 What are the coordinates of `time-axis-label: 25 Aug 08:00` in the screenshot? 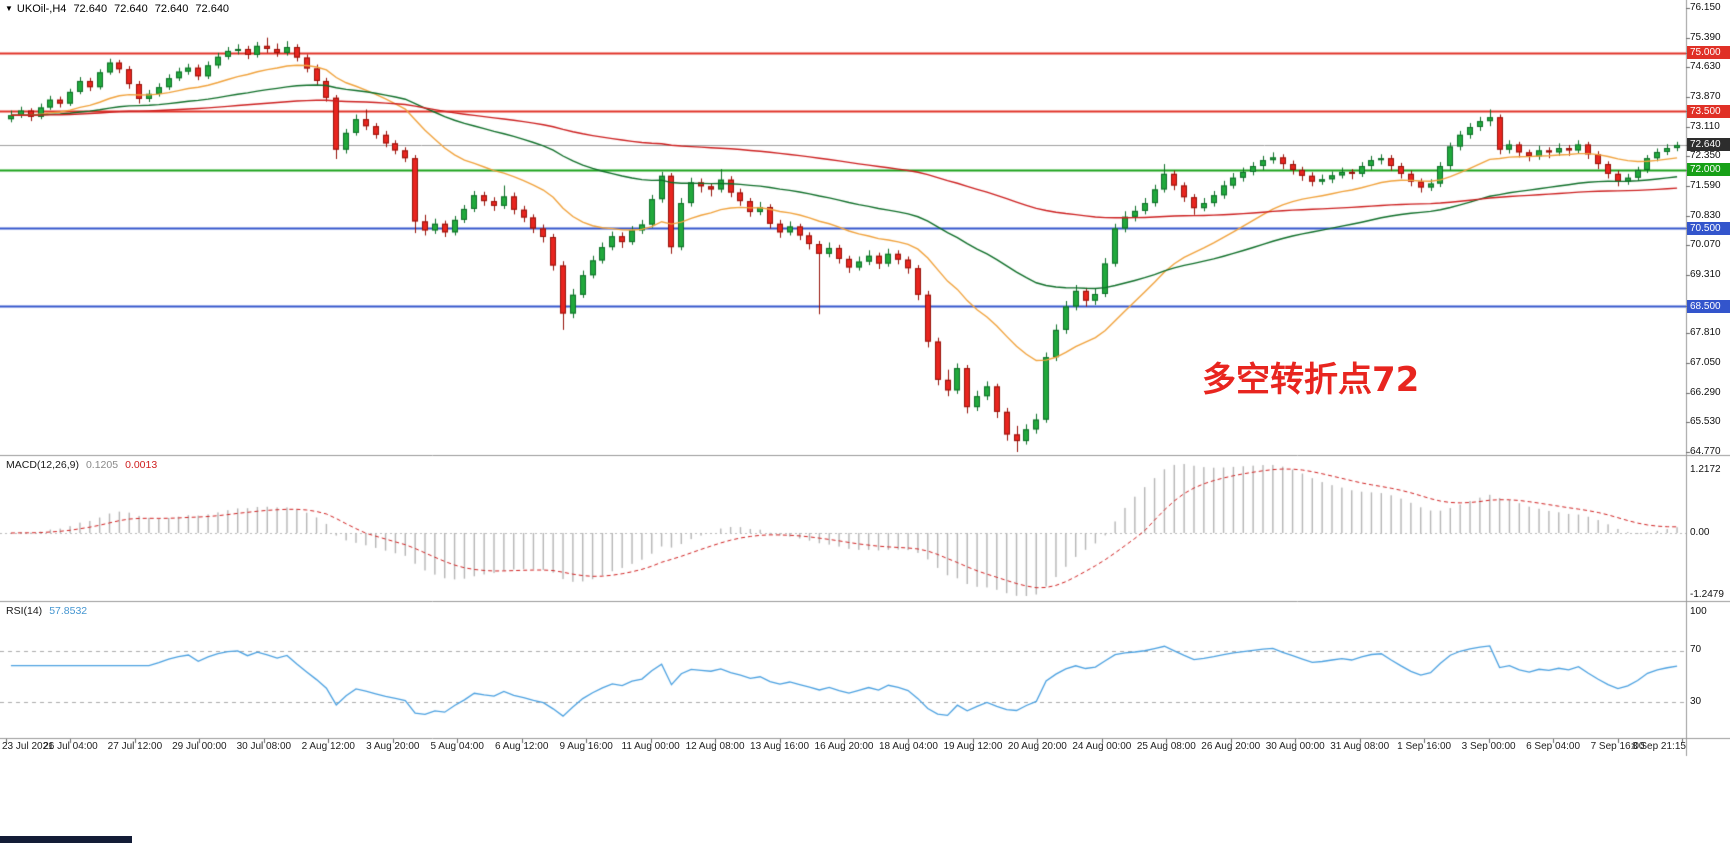 It's located at (1166, 746).